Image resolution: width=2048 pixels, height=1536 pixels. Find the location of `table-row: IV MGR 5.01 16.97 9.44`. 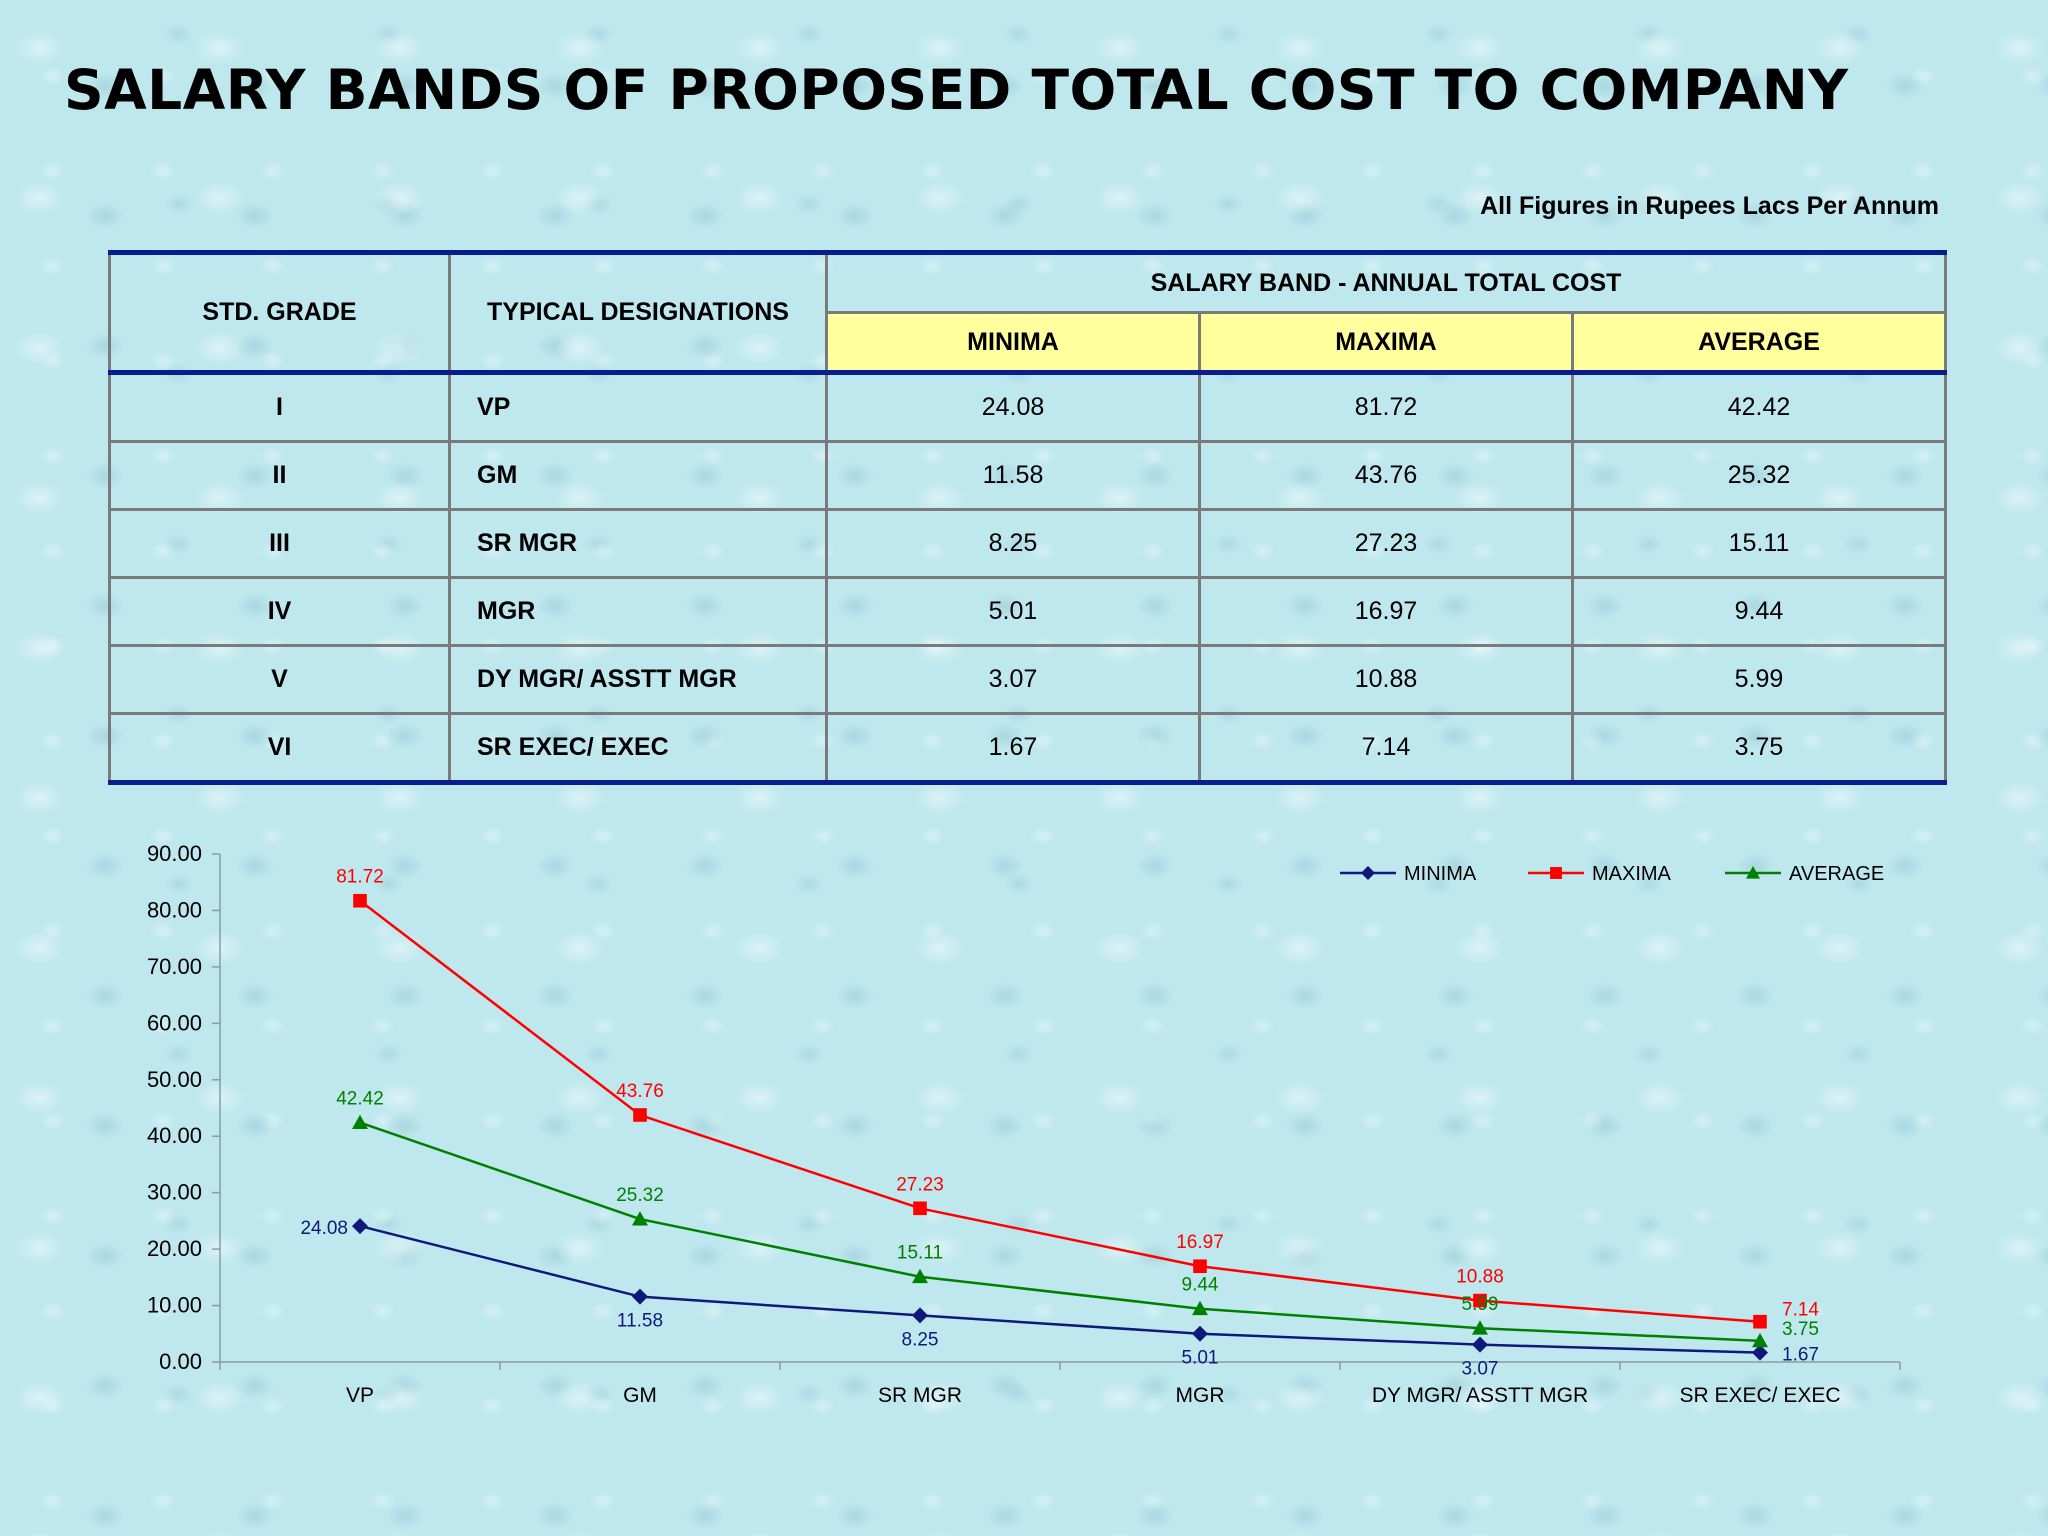

table-row: IV MGR 5.01 16.97 9.44 is located at coordinates (1028, 611).